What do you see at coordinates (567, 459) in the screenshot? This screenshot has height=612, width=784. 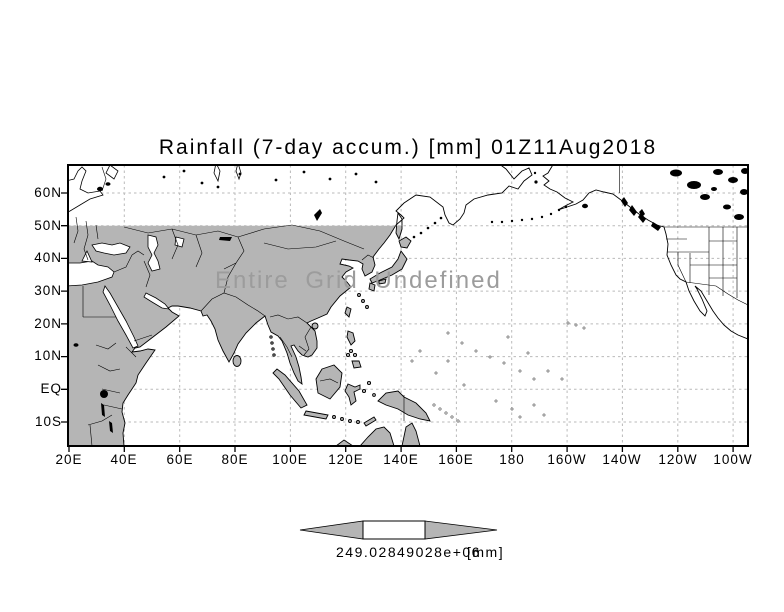 I see `lon-tick-label: 160W` at bounding box center [567, 459].